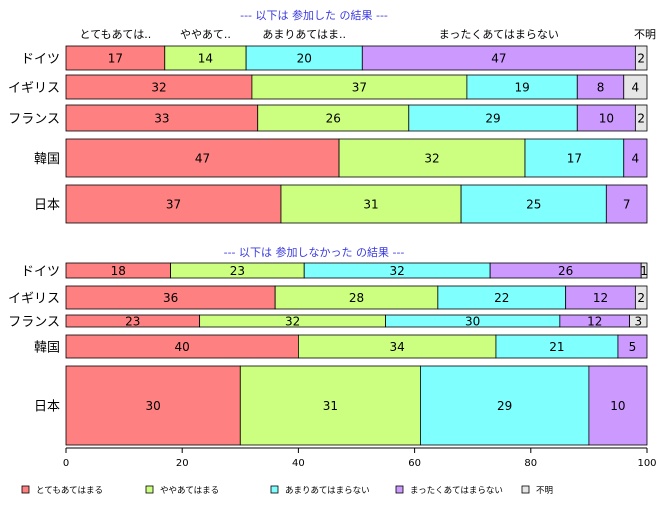 The width and height of the screenshot is (660, 512). What do you see at coordinates (189, 491) in the screenshot?
I see `legend-label: ややあてはまる` at bounding box center [189, 491].